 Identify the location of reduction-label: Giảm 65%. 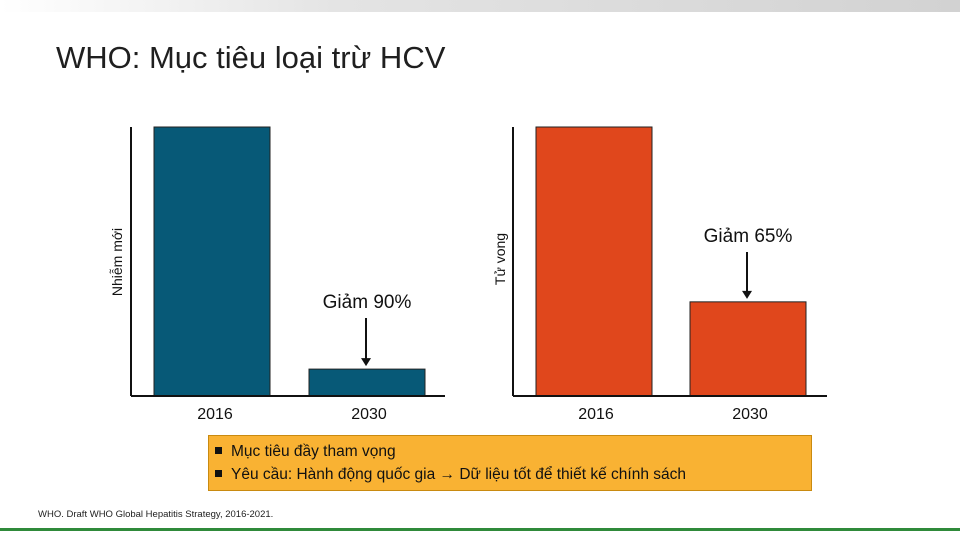
(748, 236).